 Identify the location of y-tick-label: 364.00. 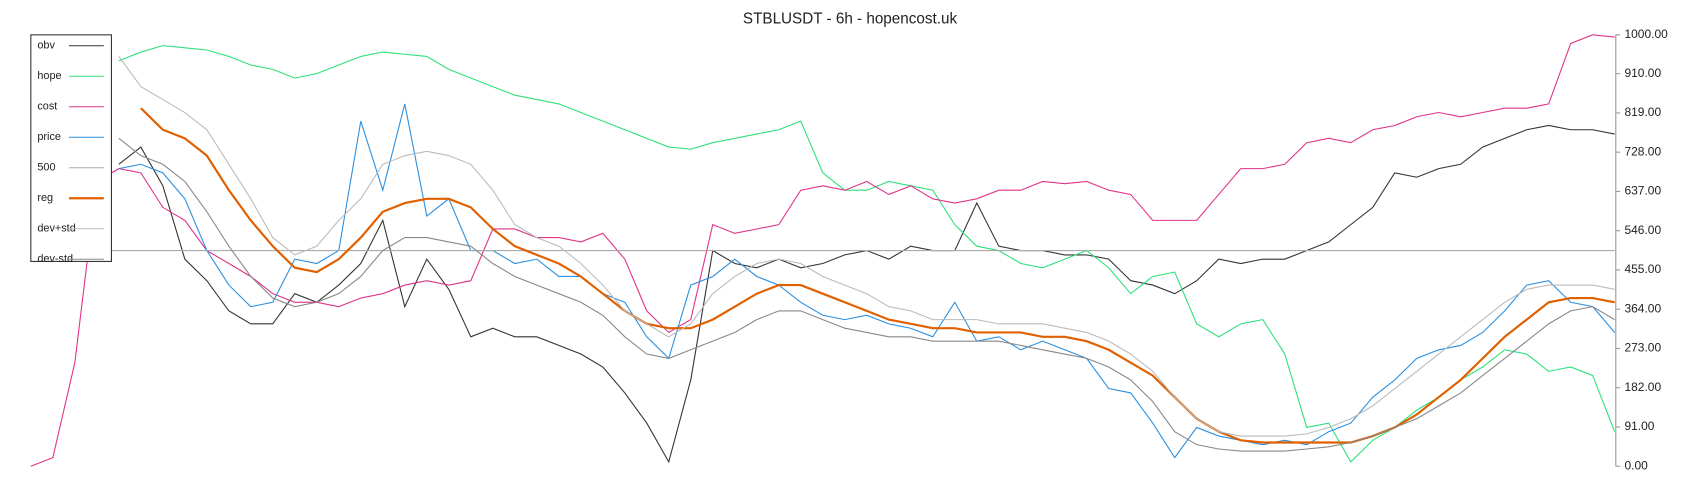
(1643, 308).